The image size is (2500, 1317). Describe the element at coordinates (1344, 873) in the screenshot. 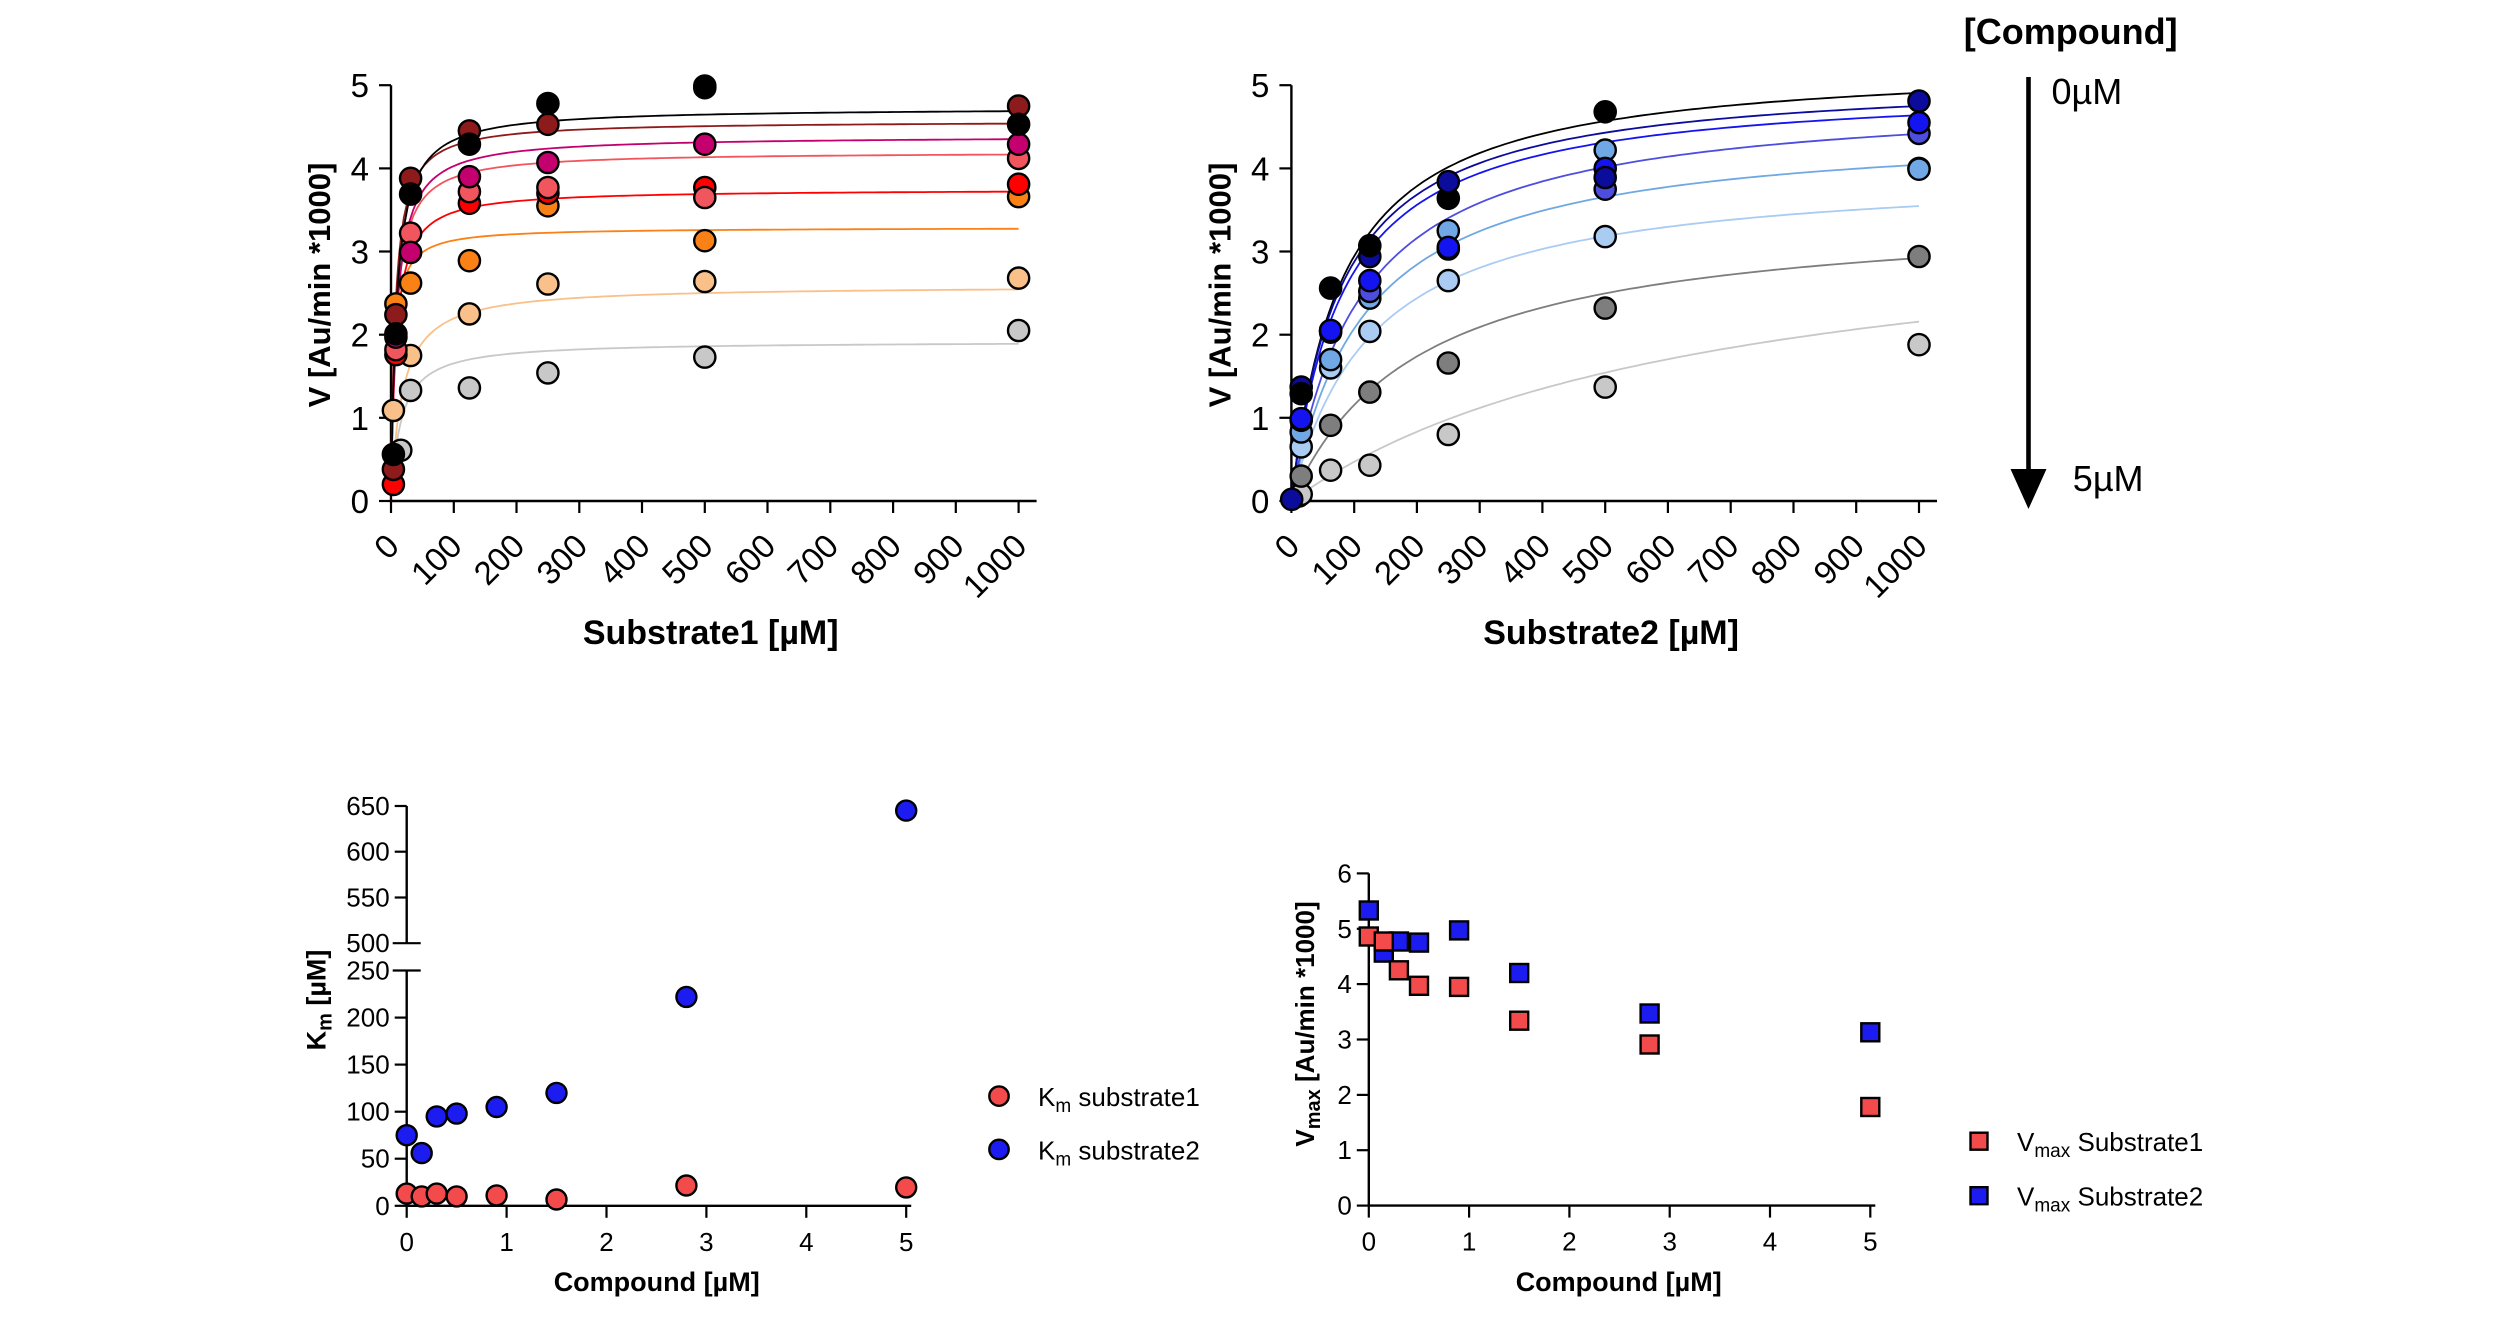

I see `svg-text: 6` at that location.